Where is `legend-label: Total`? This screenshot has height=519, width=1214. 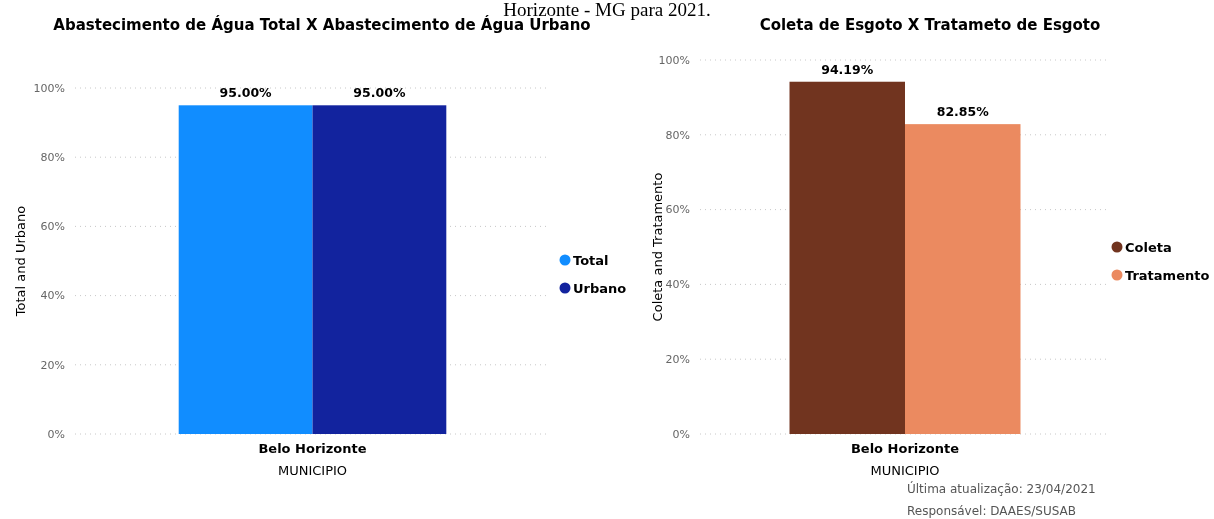 legend-label: Total is located at coordinates (591, 260).